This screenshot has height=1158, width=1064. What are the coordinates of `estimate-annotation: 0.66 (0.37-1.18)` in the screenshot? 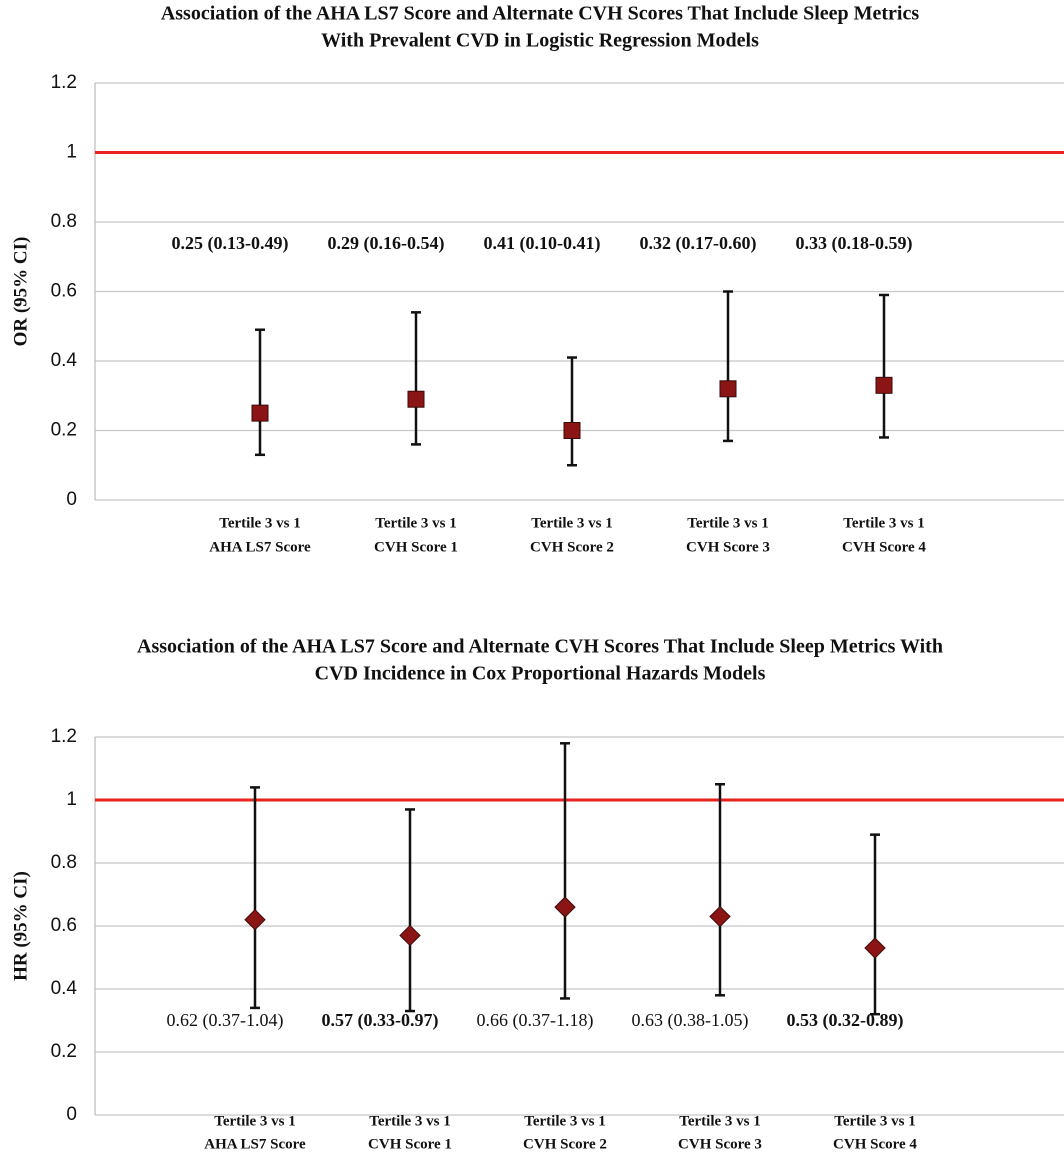 It's located at (535, 1020).